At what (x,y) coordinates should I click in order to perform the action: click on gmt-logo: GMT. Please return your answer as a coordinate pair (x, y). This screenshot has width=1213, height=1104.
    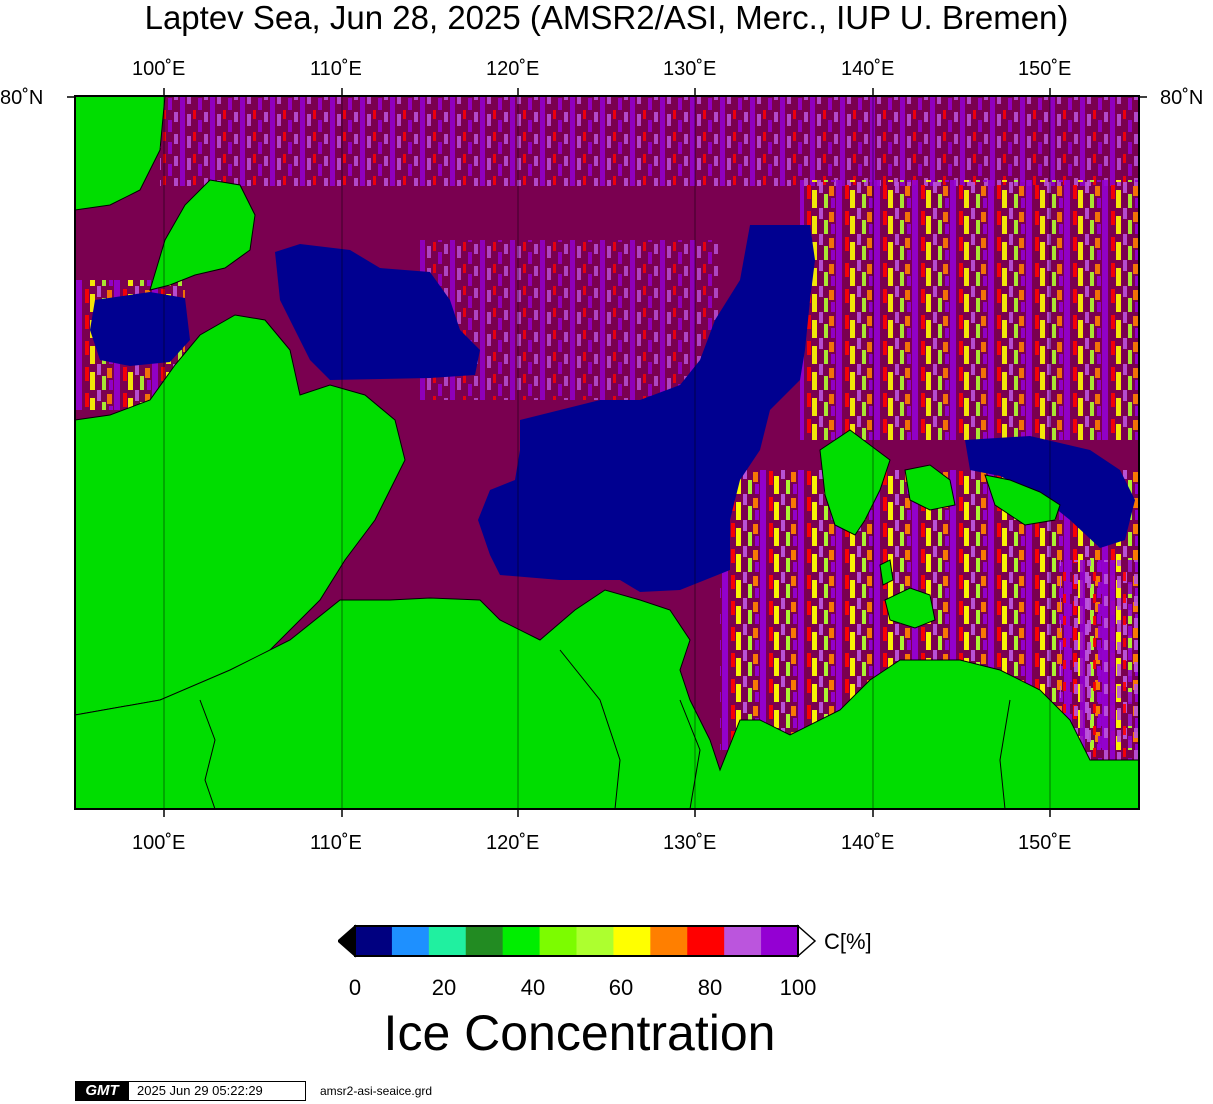
    Looking at the image, I should click on (102, 1091).